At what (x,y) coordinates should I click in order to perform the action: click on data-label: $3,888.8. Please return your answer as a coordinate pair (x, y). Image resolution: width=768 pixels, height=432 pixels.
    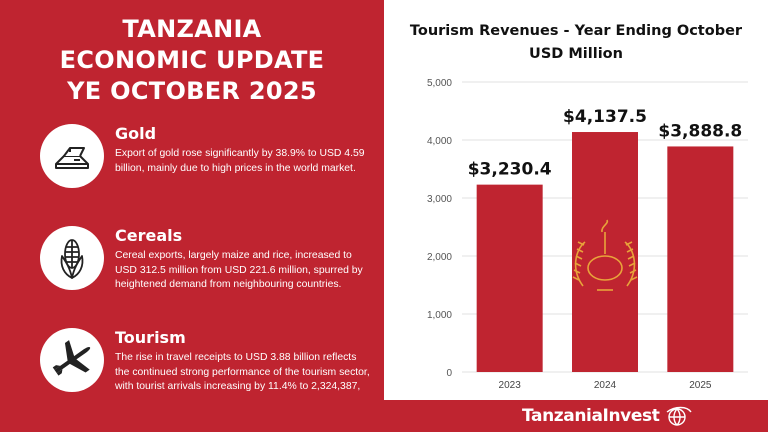
    Looking at the image, I should click on (700, 131).